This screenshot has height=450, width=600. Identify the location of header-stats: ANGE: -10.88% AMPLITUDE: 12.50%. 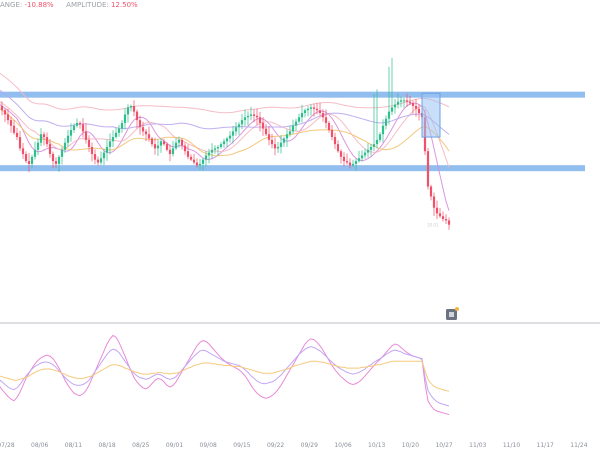
(69, 7).